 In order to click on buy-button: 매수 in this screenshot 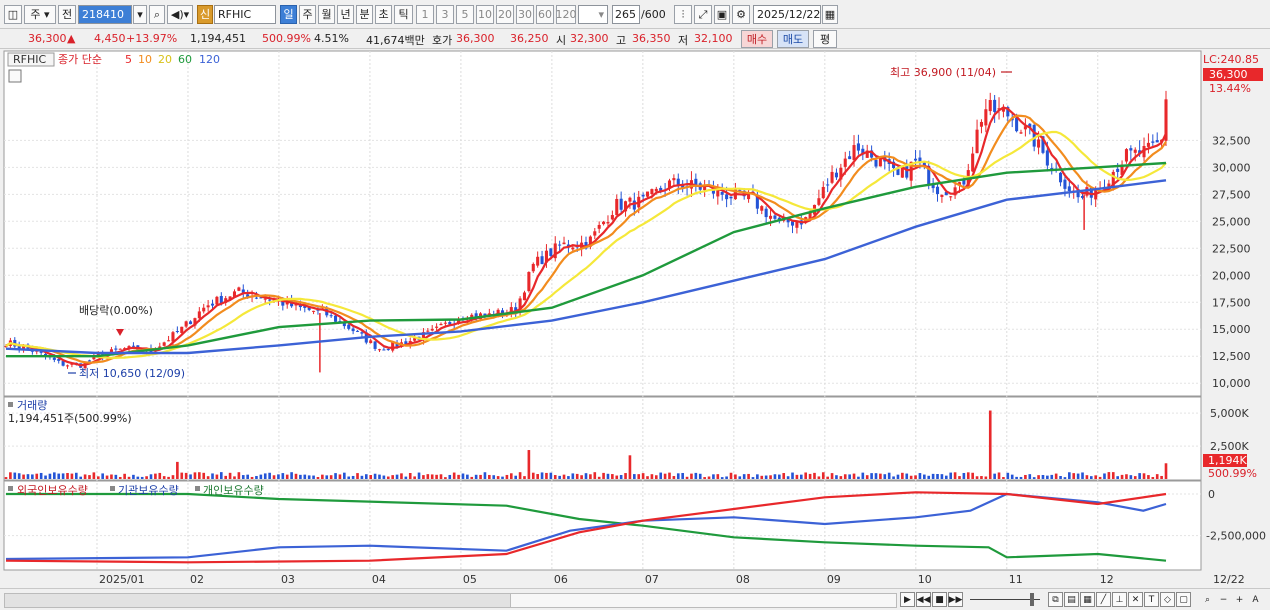, I will do `click(757, 39)`.